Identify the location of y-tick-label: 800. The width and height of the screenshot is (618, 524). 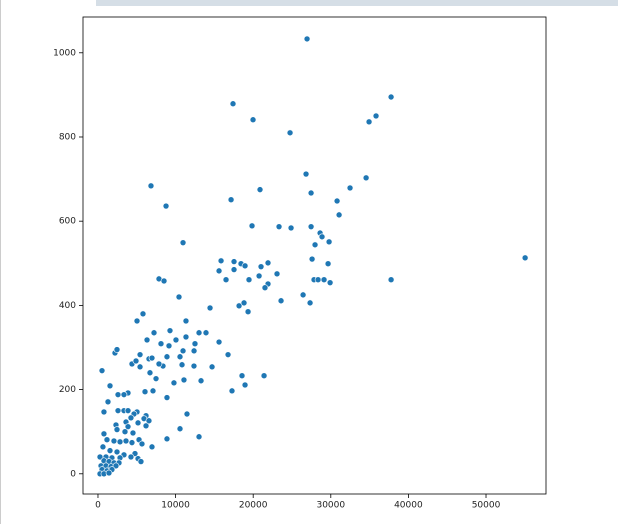
(67, 137).